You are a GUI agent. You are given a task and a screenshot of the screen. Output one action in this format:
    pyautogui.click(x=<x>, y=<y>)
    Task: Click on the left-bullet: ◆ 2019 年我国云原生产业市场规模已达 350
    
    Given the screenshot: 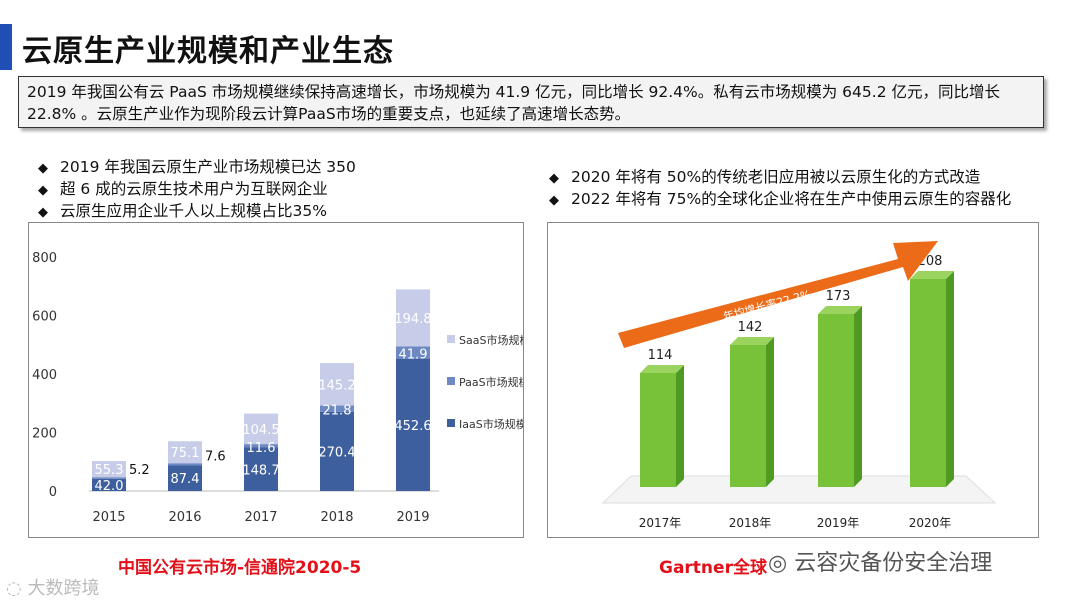 What is the action you would take?
    pyautogui.click(x=197, y=168)
    